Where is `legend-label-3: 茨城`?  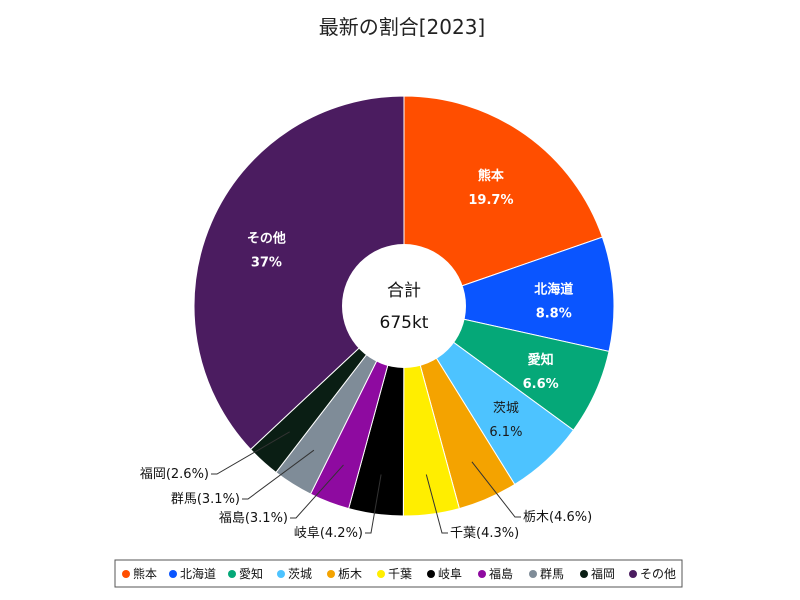
legend-label-3: 茨城 is located at coordinates (300, 574).